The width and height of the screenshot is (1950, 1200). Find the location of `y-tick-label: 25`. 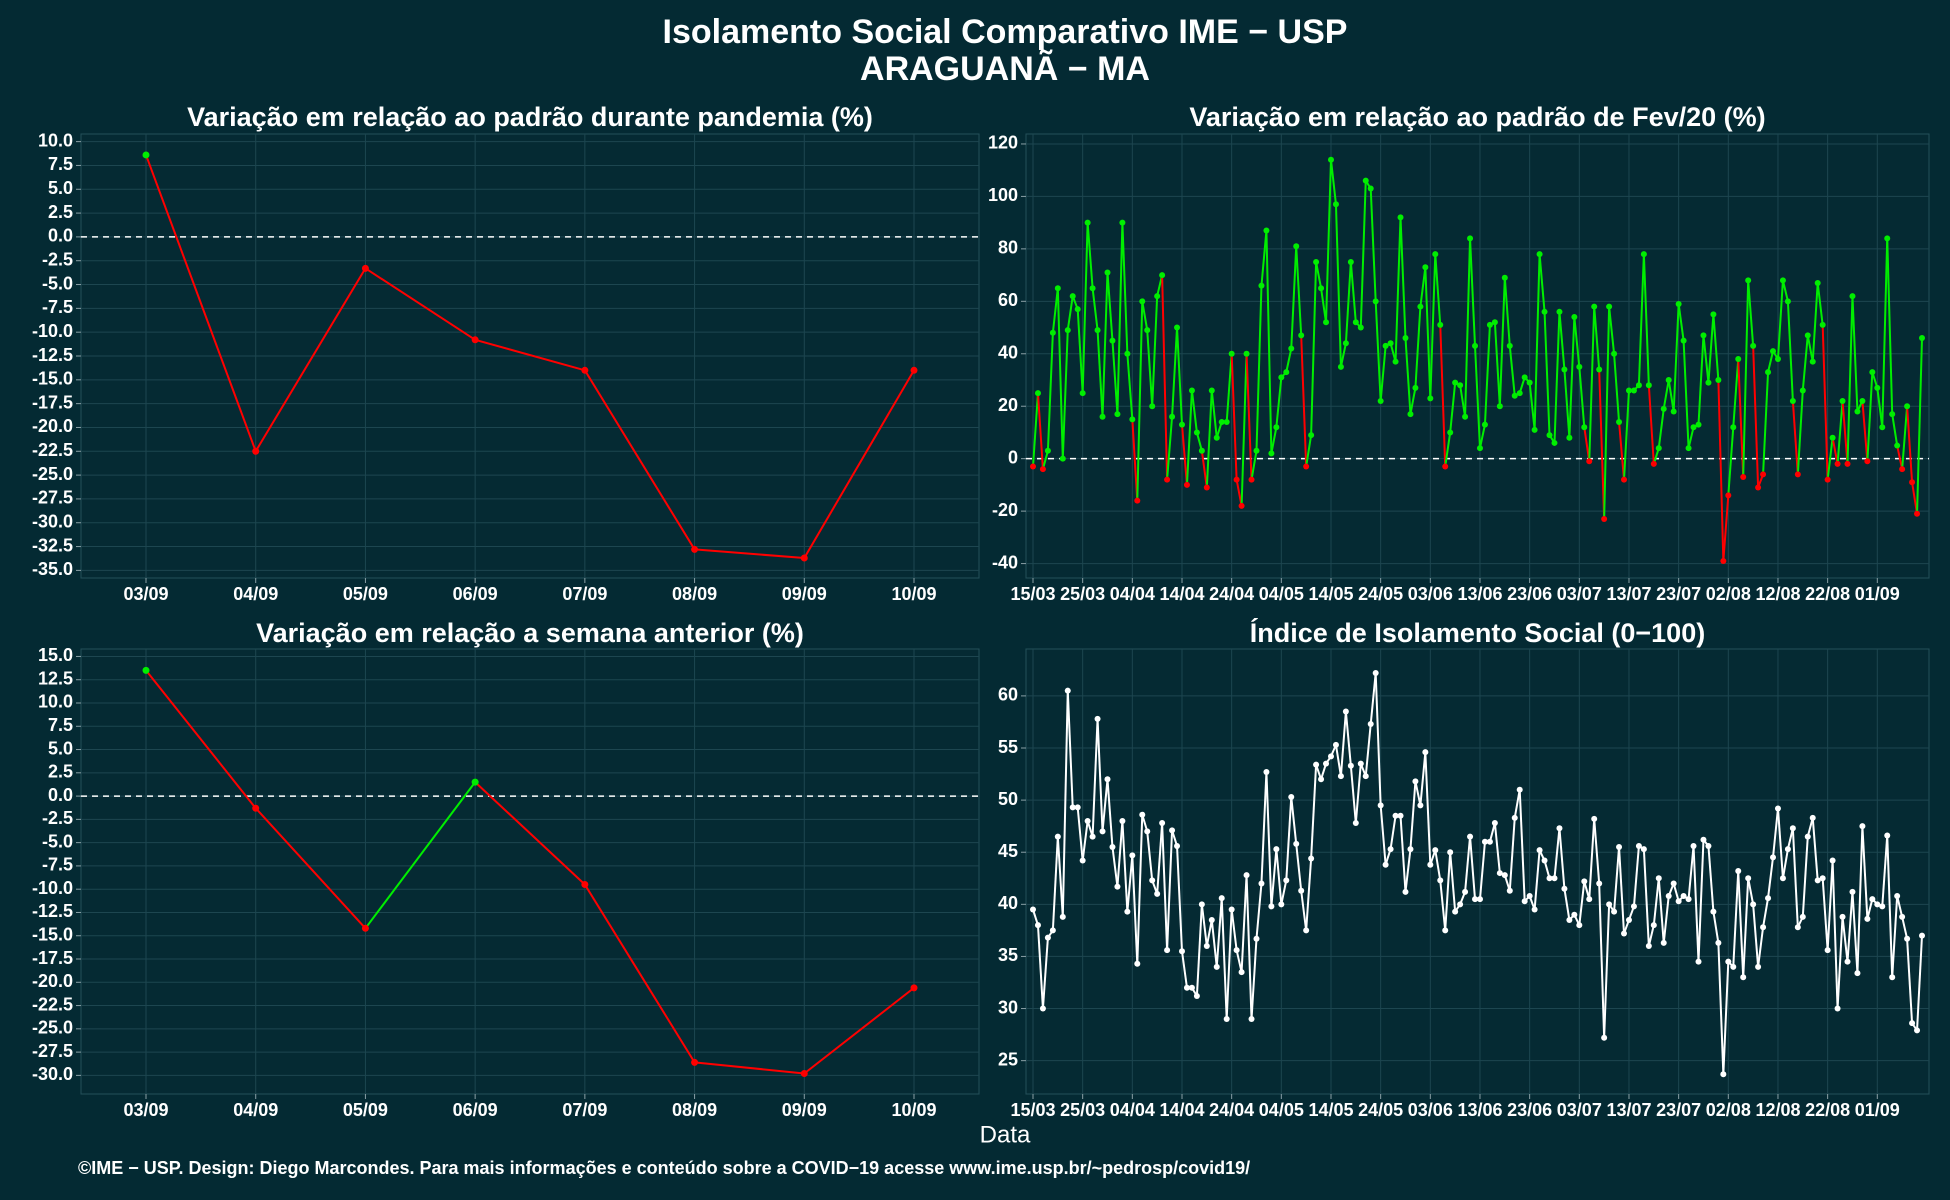

y-tick-label: 25 is located at coordinates (1008, 1059).